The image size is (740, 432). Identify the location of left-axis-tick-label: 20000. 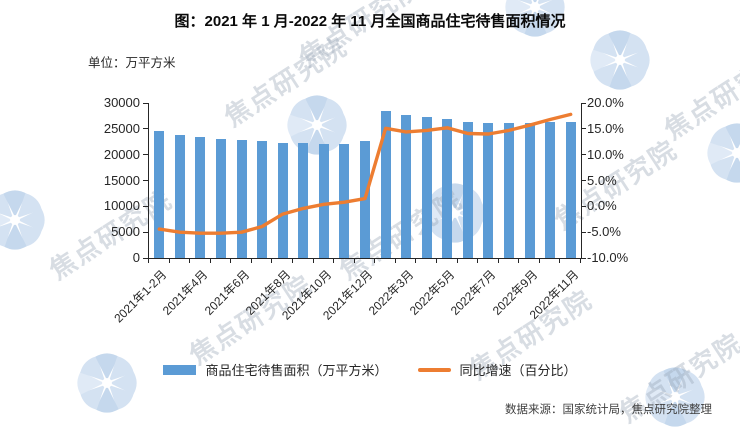
(121, 154).